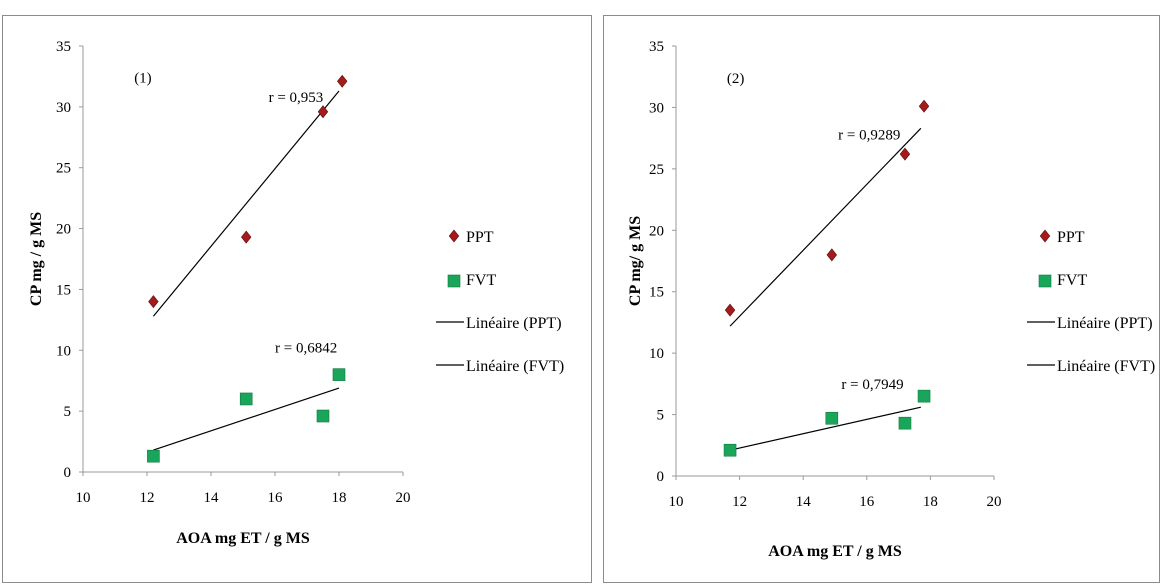 The width and height of the screenshot is (1162, 586). Describe the element at coordinates (36, 259) in the screenshot. I see `y-axis-title: CP mg / g MS` at that location.